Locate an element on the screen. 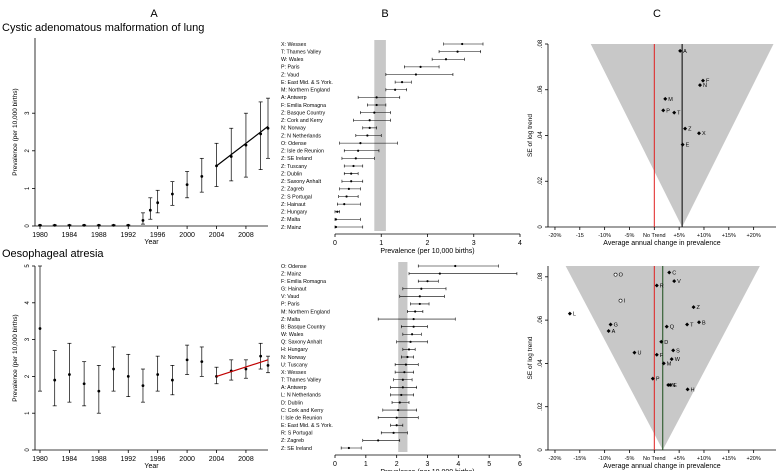 The width and height of the screenshot is (776, 471). funnel-point: H is located at coordinates (690, 390).